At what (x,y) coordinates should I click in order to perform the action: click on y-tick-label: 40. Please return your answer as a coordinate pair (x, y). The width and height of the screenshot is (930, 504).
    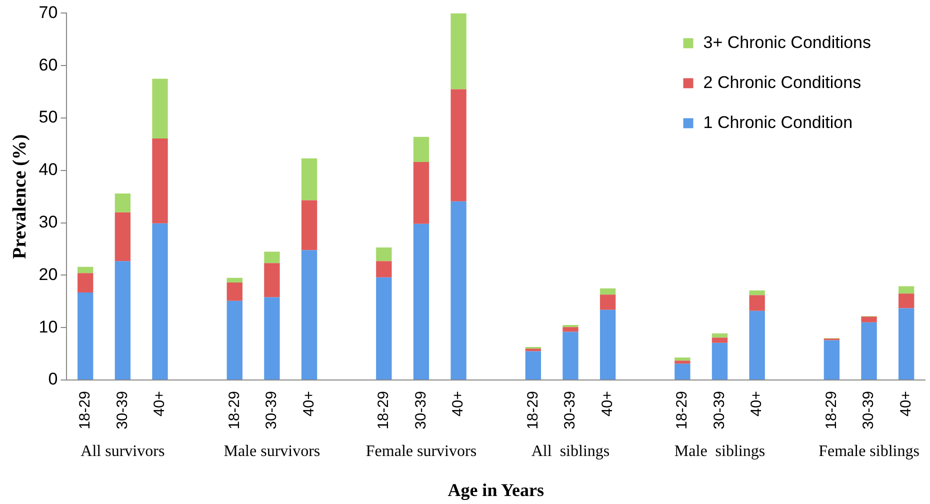
    Looking at the image, I should click on (48, 170).